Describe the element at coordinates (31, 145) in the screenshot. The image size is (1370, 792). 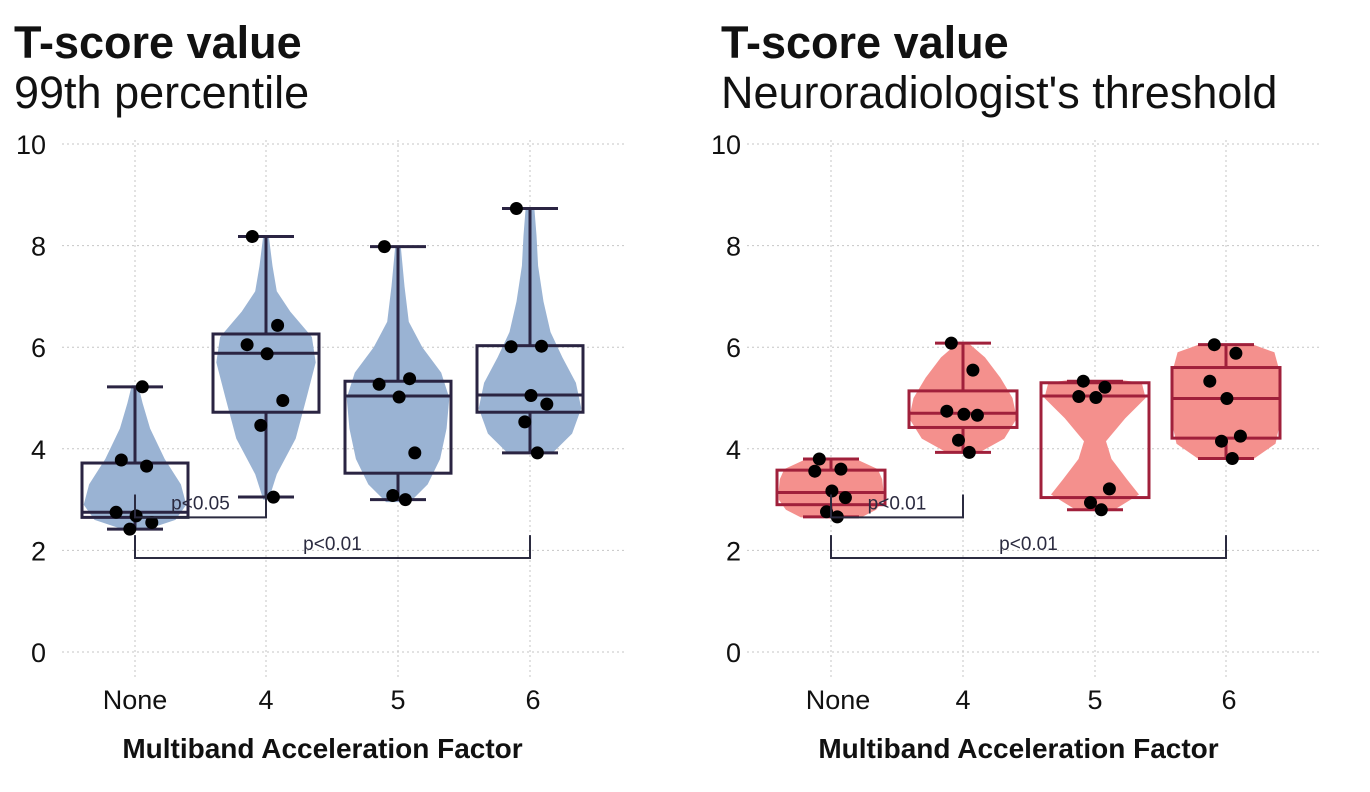
I see `y-tick-label-left-10: 10` at that location.